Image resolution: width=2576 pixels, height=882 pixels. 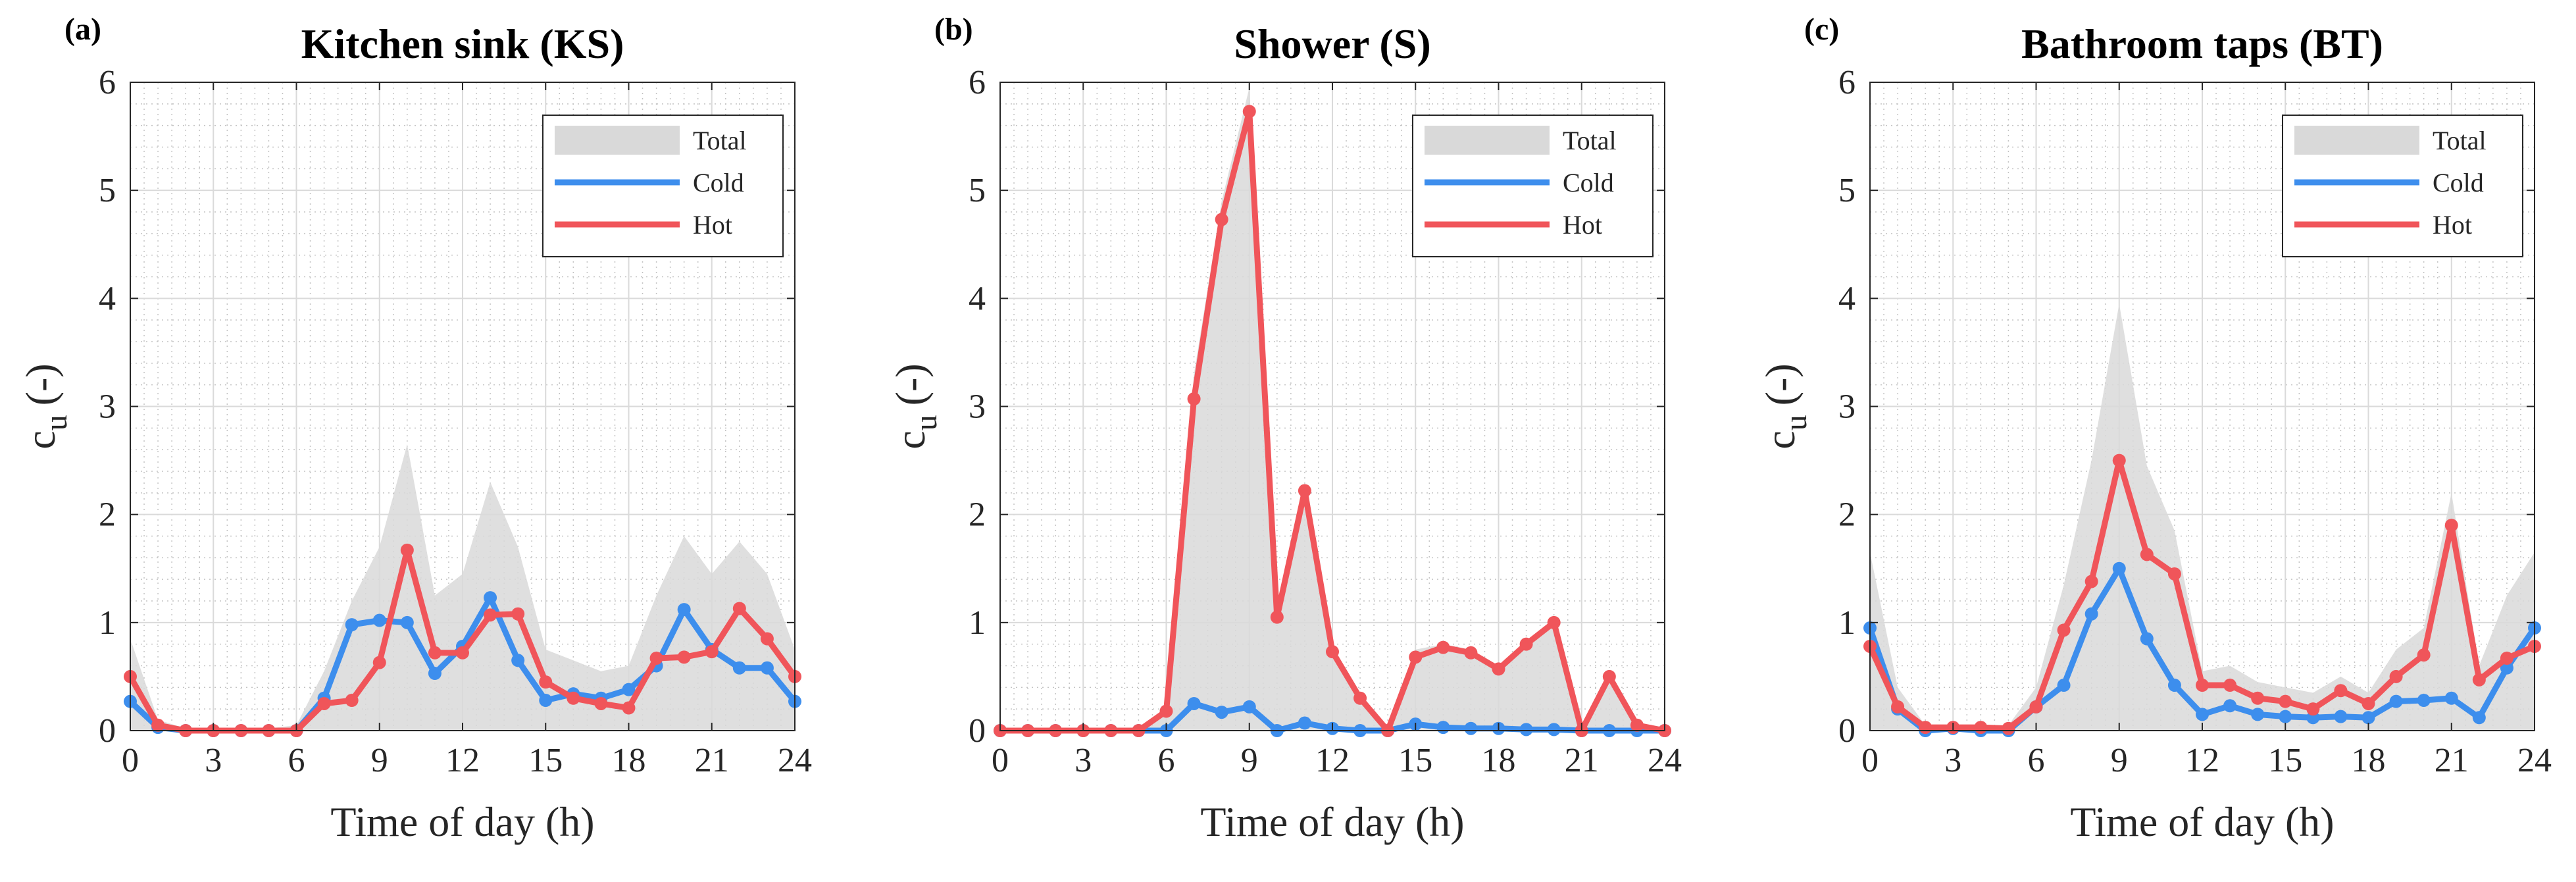 What do you see at coordinates (953, 29) in the screenshot?
I see `panel-label: (b)` at bounding box center [953, 29].